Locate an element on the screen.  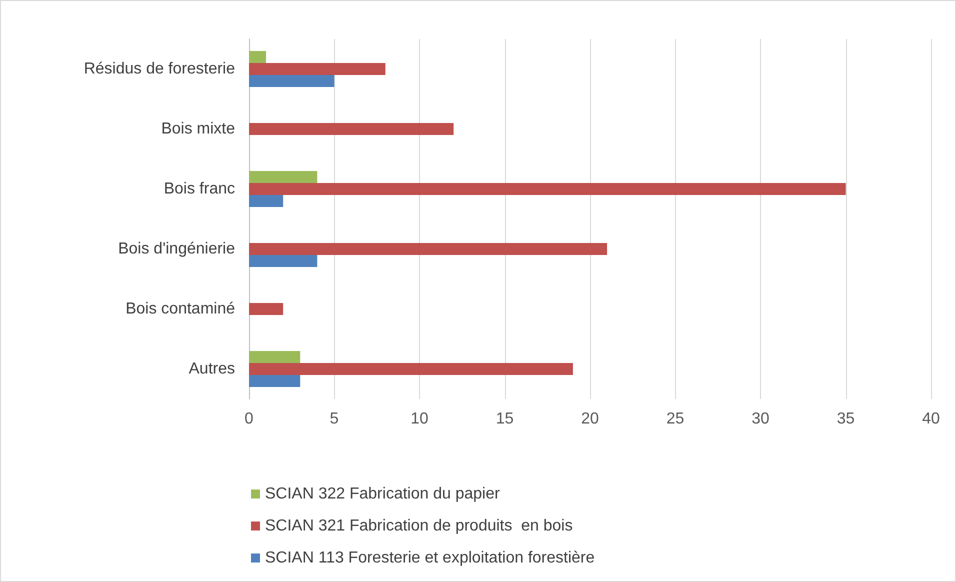
legend-label: SCIAN 322 Fabrication du papier is located at coordinates (382, 494).